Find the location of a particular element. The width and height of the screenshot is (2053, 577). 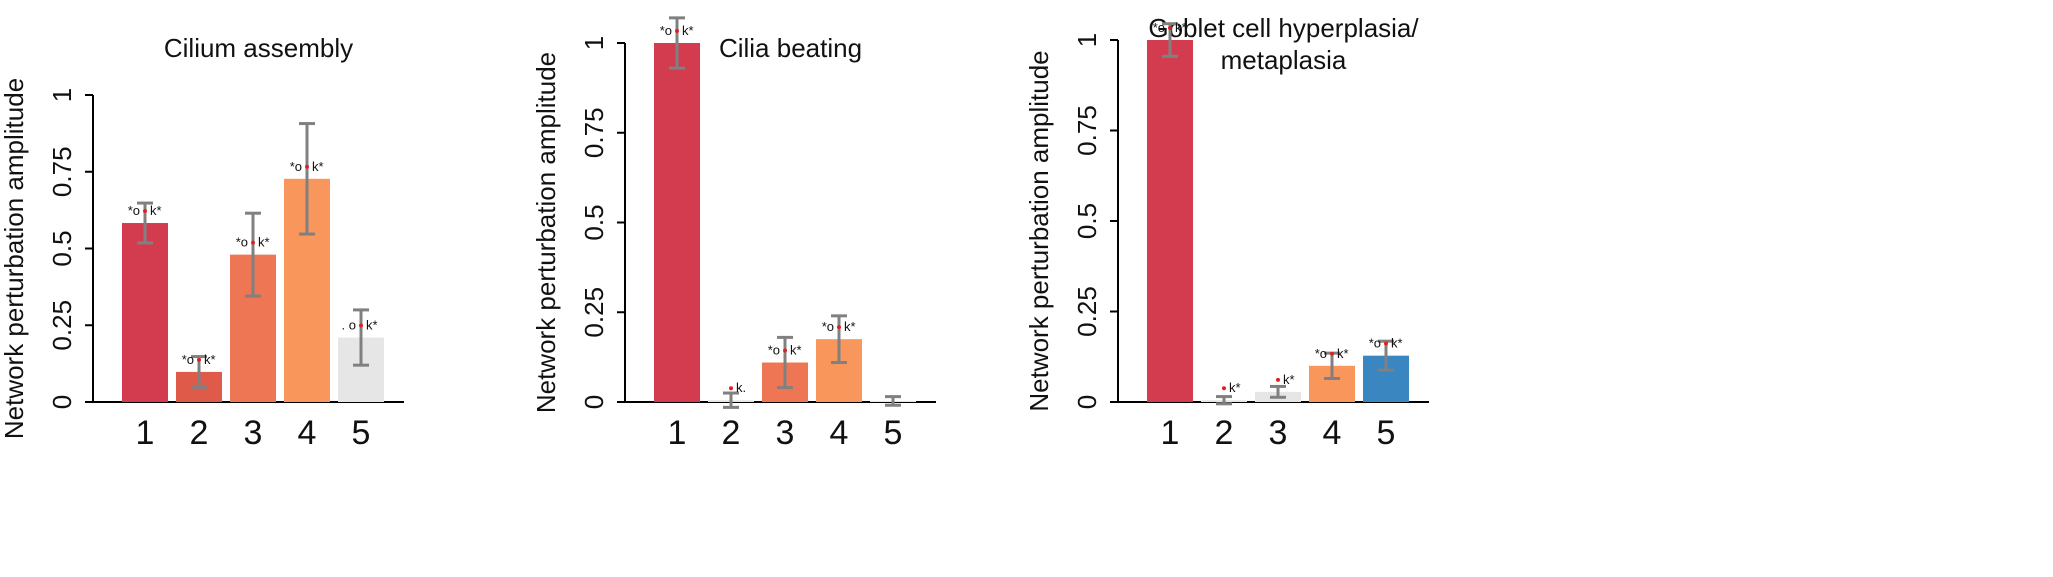

marker-left: . o is located at coordinates (349, 325).